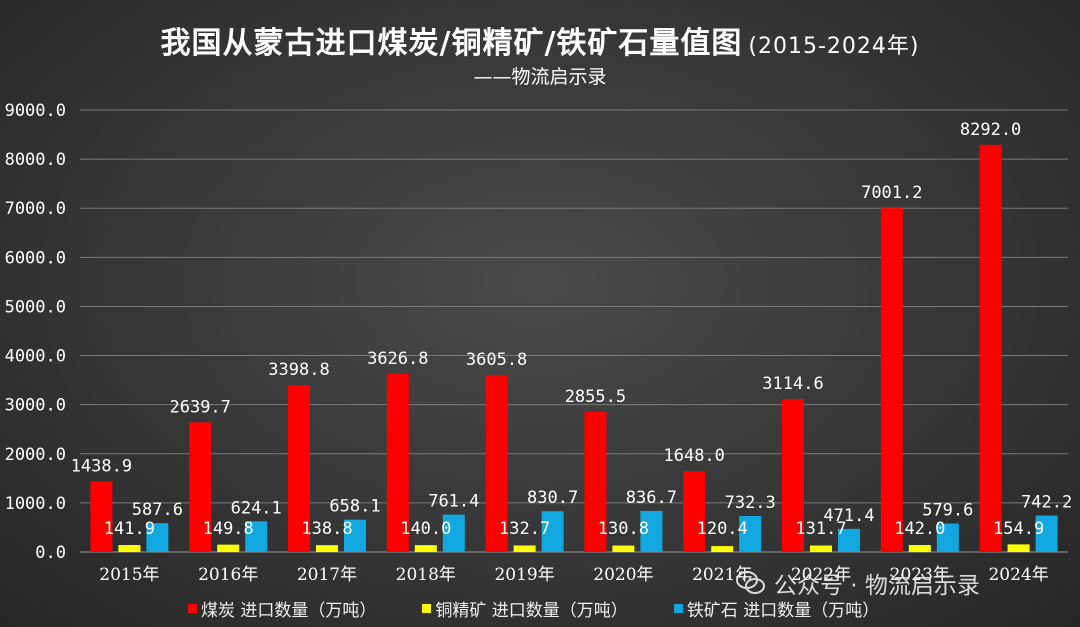 The image size is (1080, 627). What do you see at coordinates (595, 397) in the screenshot?
I see `data-label-coal: 2855.5` at bounding box center [595, 397].